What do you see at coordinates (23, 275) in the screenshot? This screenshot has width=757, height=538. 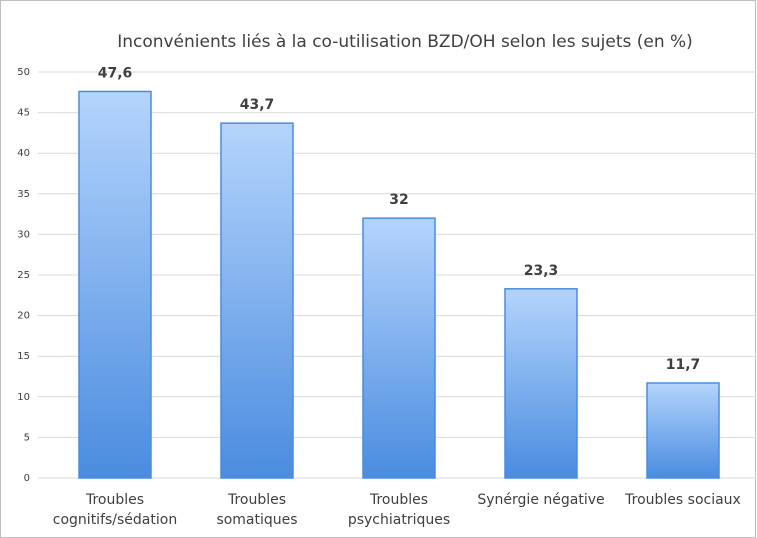 I see `y-tick-label: 25` at bounding box center [23, 275].